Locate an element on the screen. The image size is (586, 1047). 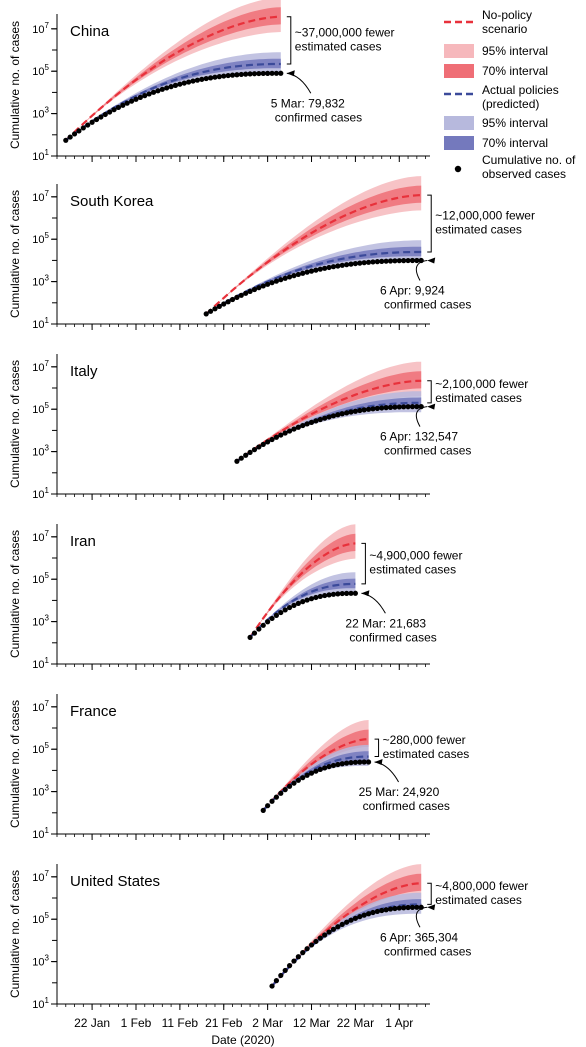
x-axis-label: Date (2020) is located at coordinates (242, 1040).